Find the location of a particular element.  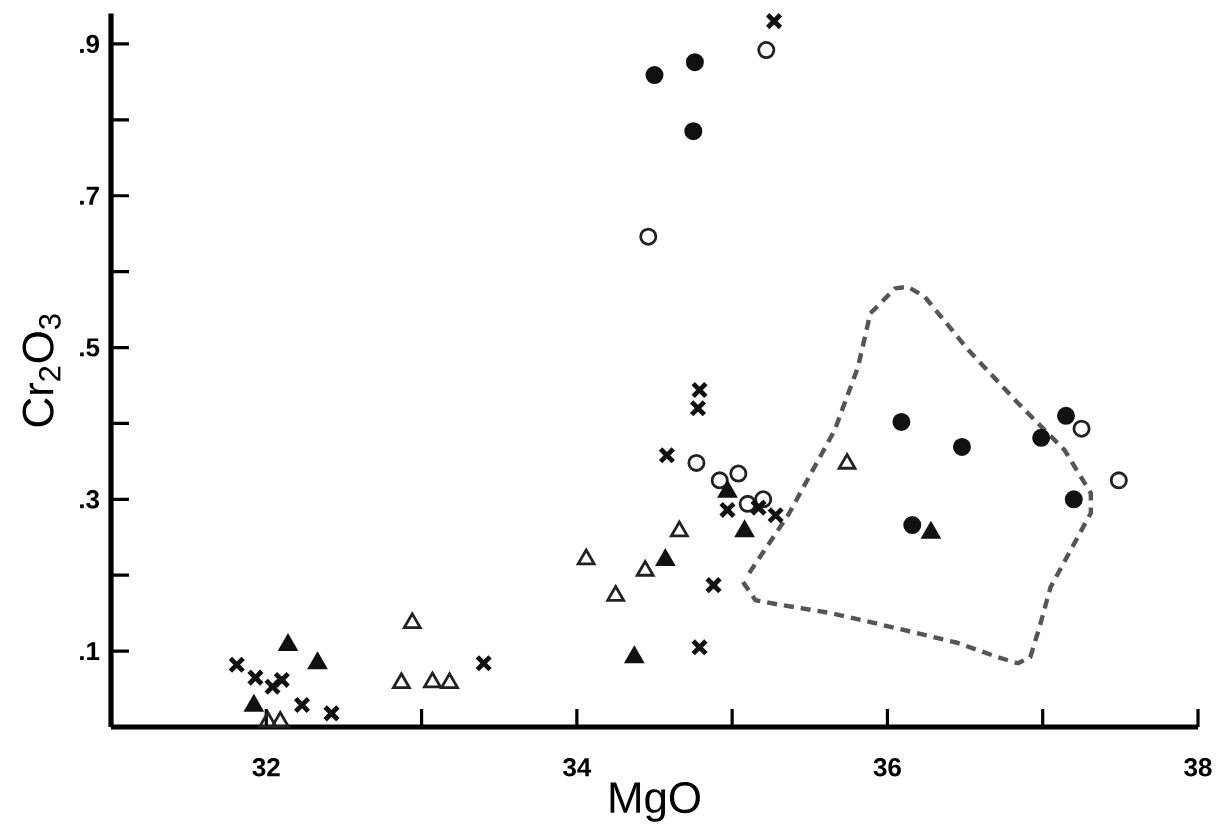

y-tick-label: .5 is located at coordinates (90, 347).